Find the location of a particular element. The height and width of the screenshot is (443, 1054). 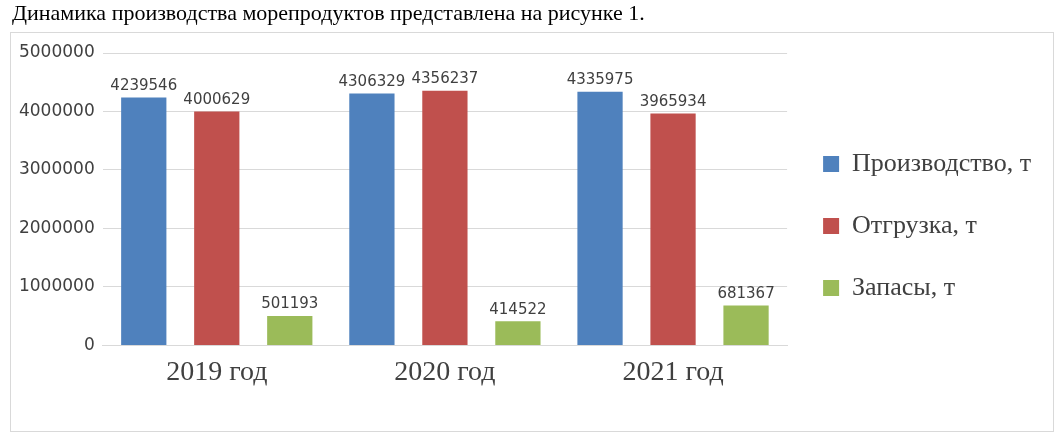

data-label: 414522 is located at coordinates (518, 308).